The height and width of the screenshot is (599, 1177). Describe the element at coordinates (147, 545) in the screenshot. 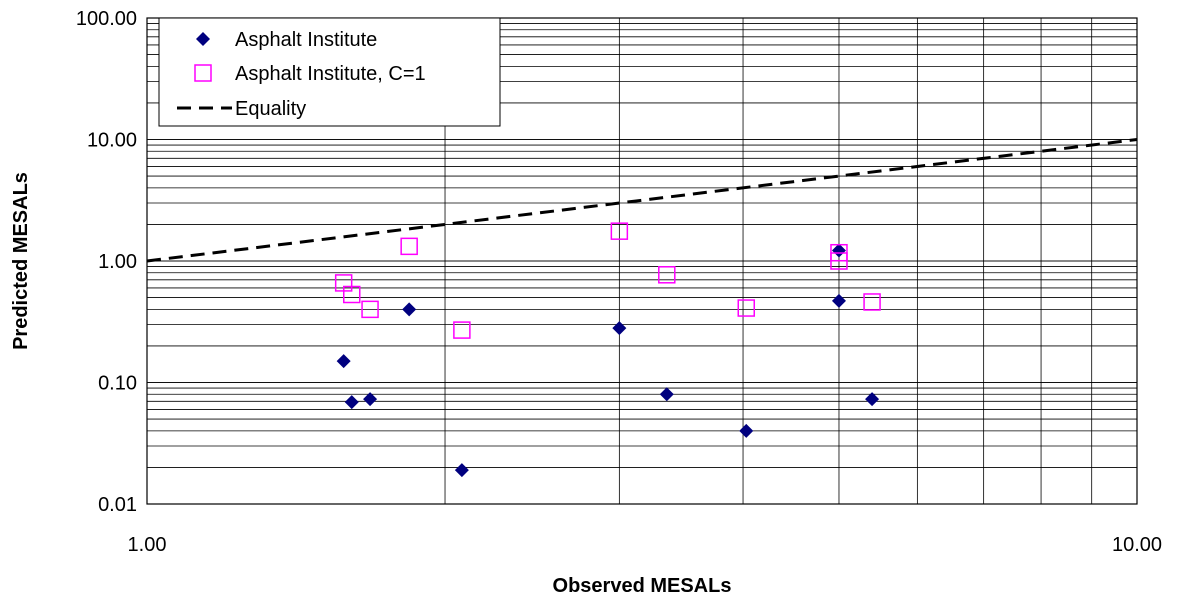

I see `x-tick-label: 1.00` at that location.